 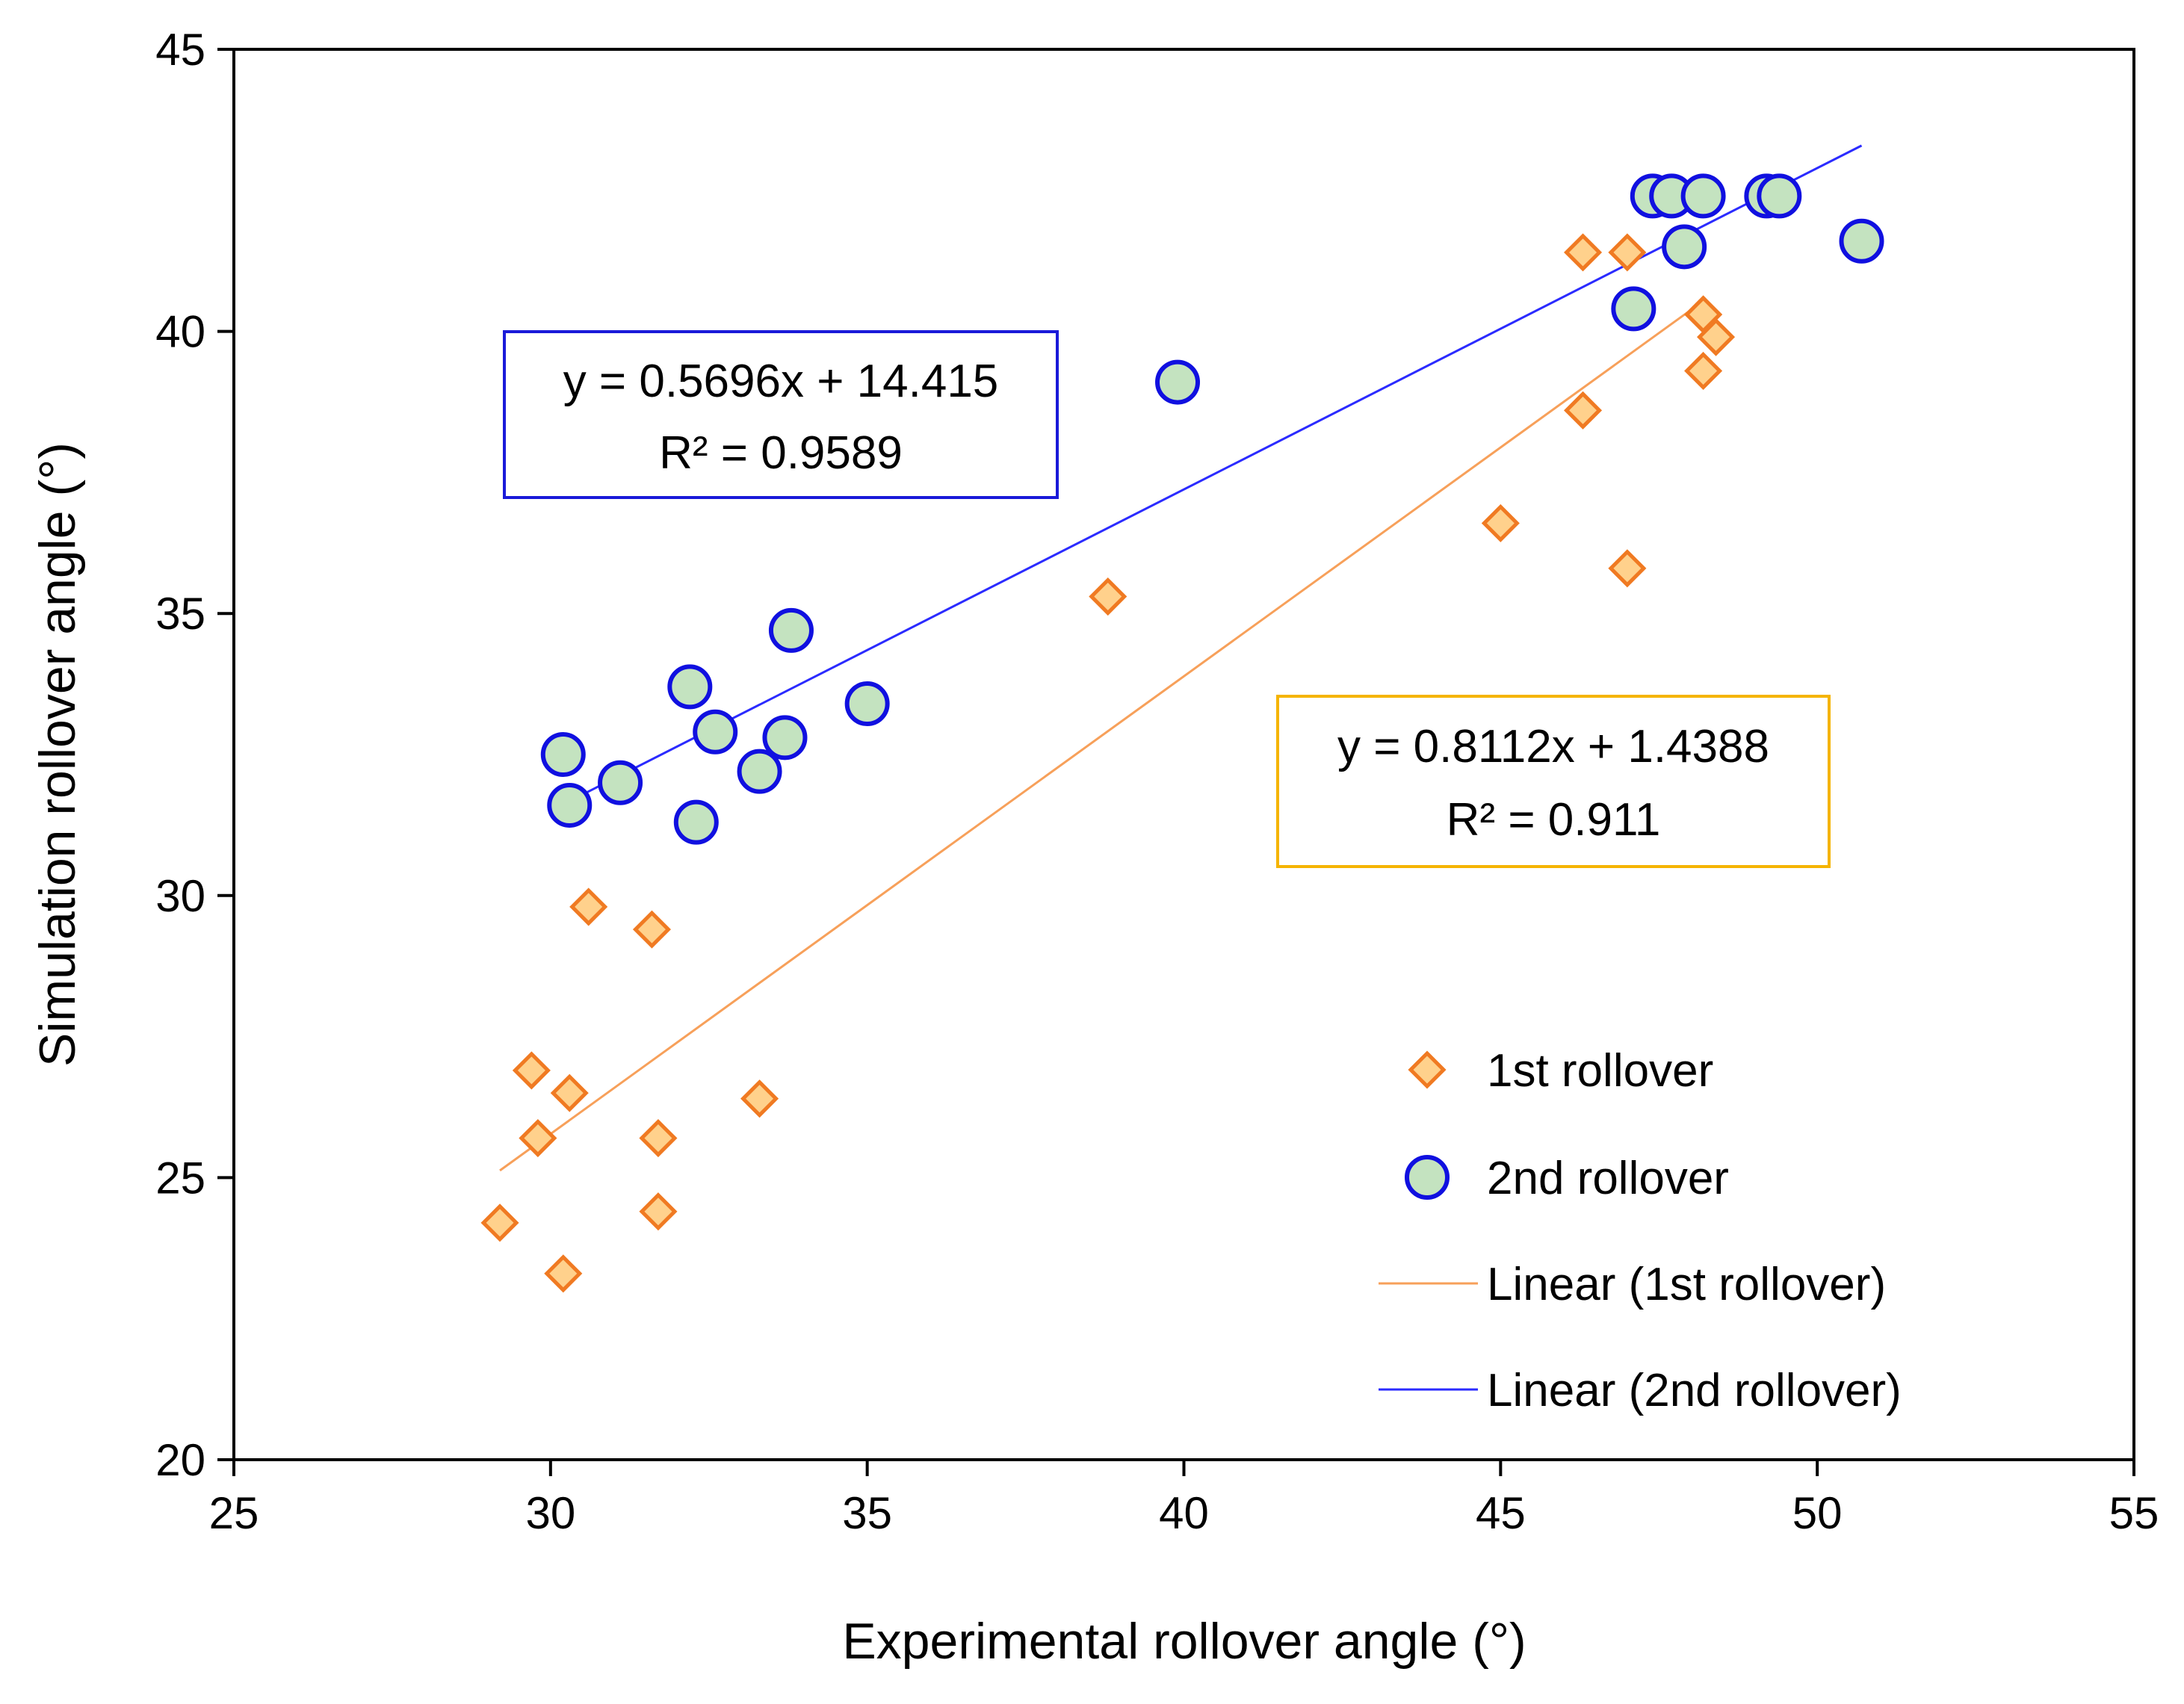 I want to click on equation-box-2nd-border, so click(x=781, y=414).